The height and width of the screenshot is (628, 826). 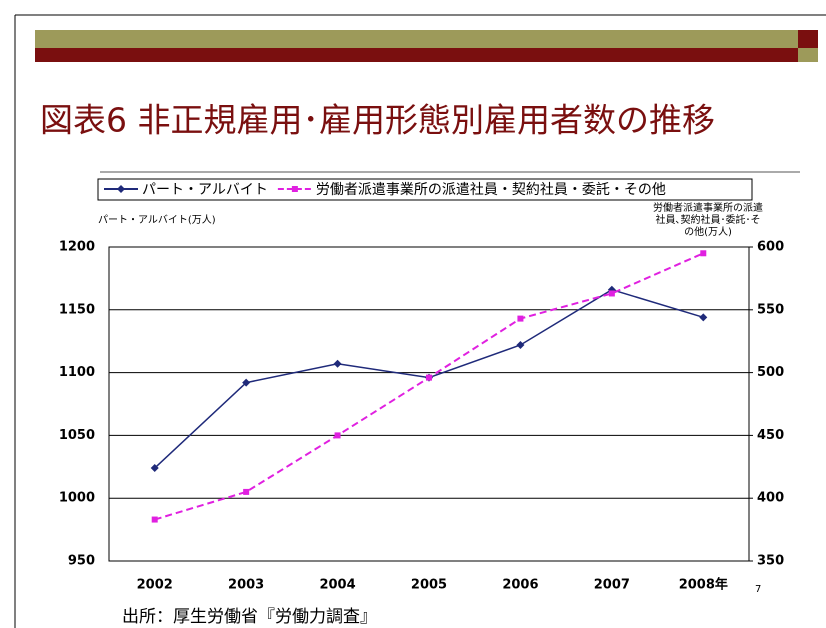 I want to click on y2-axis-label: 労働者派遣事業所の派遣社員､契約社員･委託･その他(万人), so click(x=708, y=220).